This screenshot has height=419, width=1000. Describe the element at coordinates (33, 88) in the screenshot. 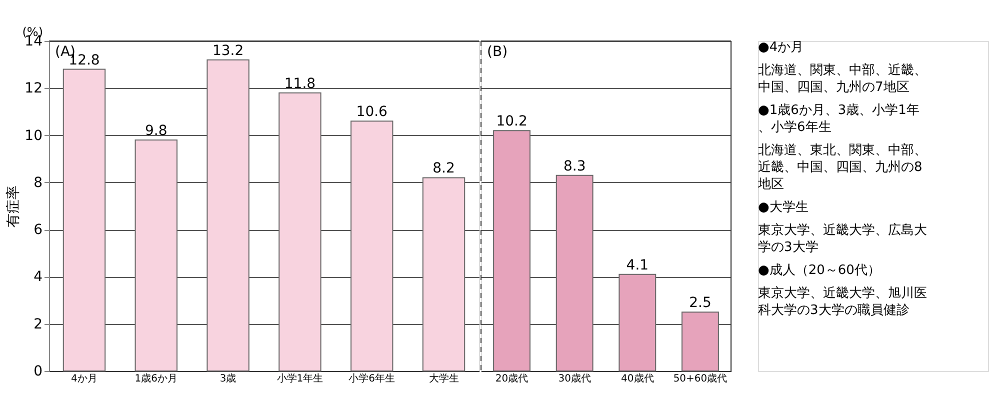

I see `y-tick-label: 12` at that location.